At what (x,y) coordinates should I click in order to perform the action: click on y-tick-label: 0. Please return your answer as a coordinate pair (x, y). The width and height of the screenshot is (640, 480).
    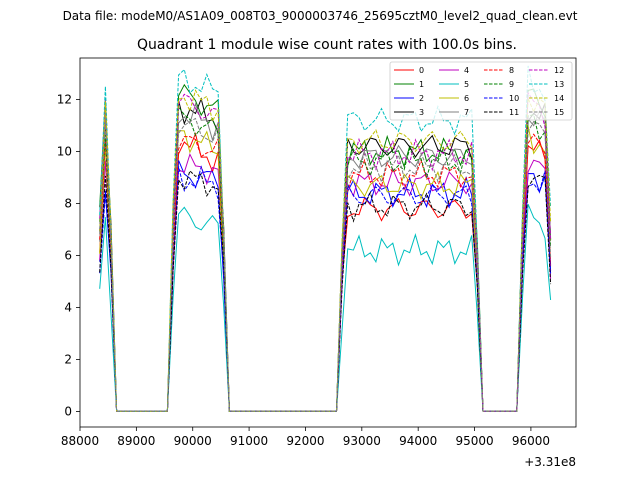
    Looking at the image, I should click on (68, 411).